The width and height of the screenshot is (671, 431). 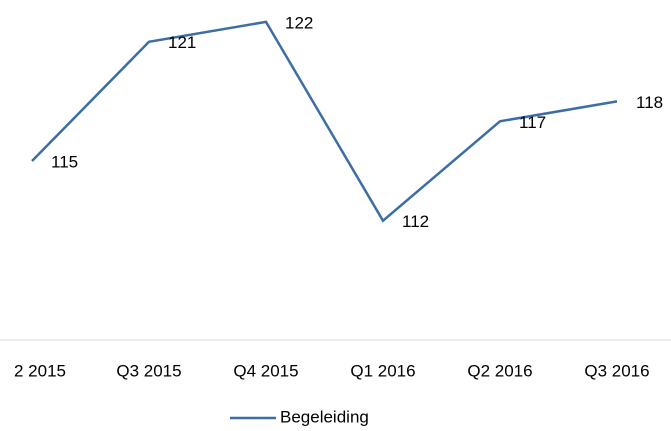 What do you see at coordinates (299, 22) in the screenshot?
I see `data-label: 122` at bounding box center [299, 22].